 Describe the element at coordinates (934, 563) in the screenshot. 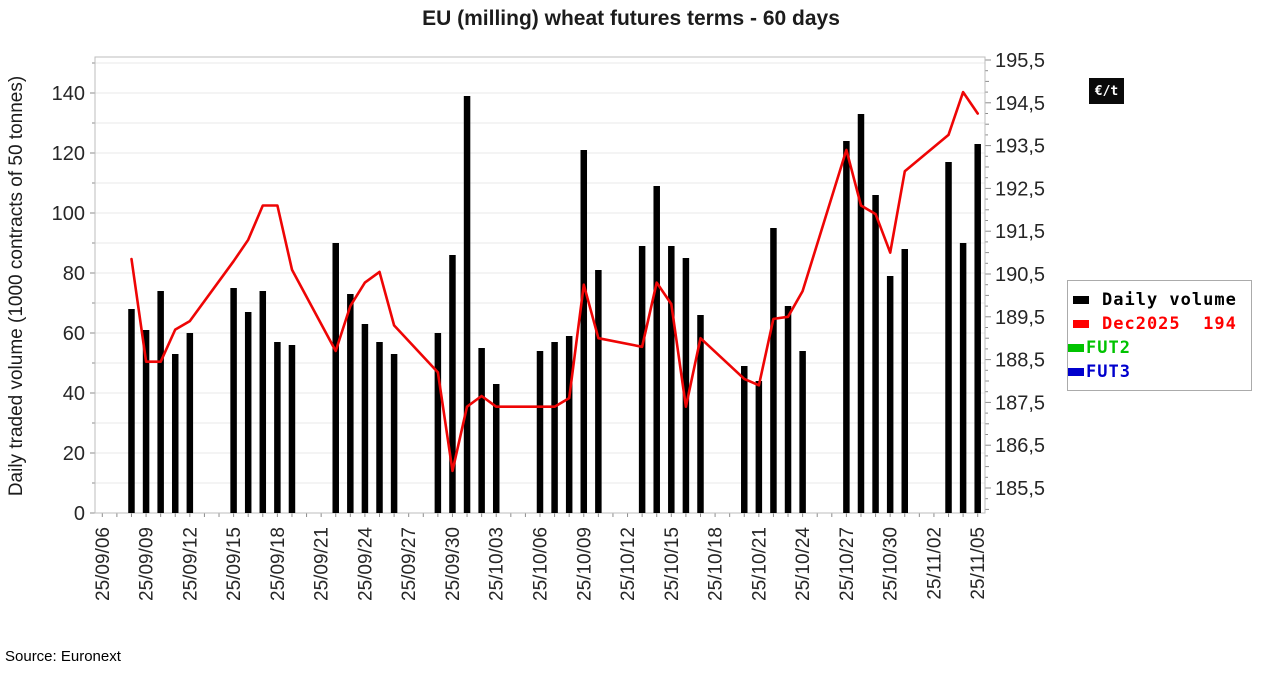

I see `x-tick-label: 25/11/02` at that location.